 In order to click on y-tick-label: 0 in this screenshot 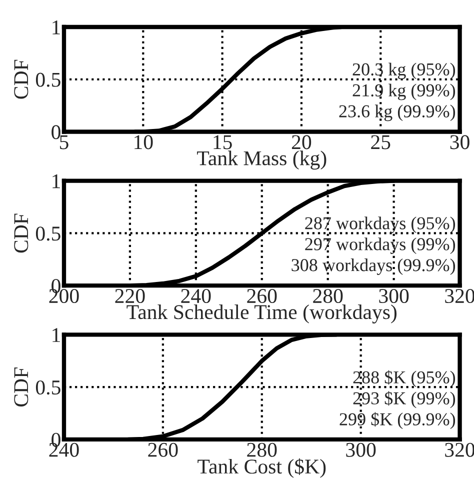, I will do `click(56, 132)`.